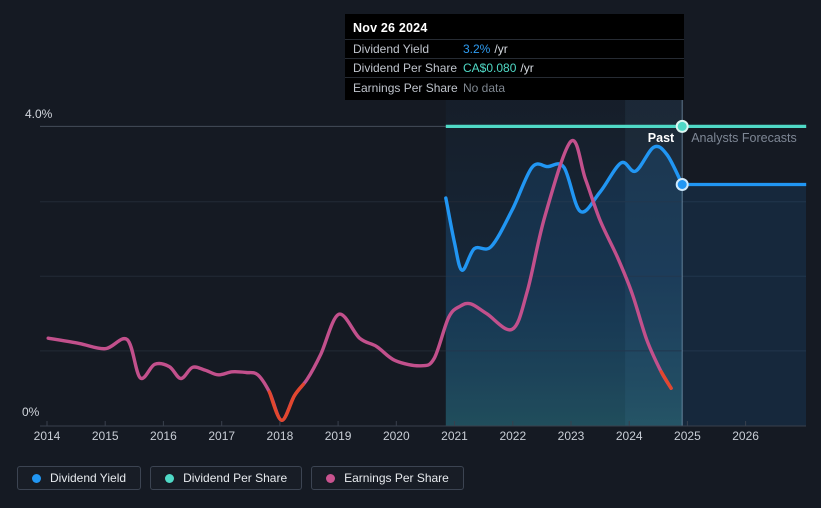  I want to click on legend-item-earnings-per-share: Earnings Per Share, so click(387, 478).